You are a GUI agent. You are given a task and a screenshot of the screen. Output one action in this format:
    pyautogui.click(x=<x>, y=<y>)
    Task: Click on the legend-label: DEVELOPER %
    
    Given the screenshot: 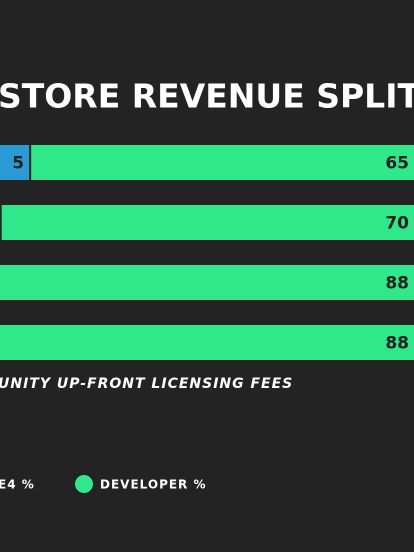 What is the action you would take?
    pyautogui.click(x=153, y=485)
    